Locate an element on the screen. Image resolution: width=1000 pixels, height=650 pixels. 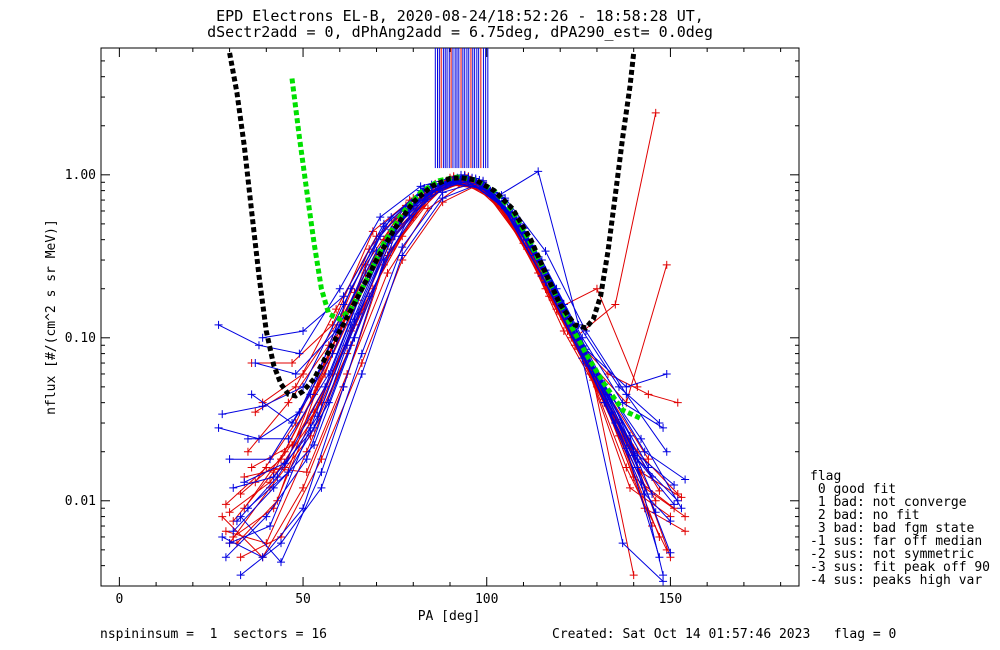
legend-item: 1 bad: not converge is located at coordinates (888, 502).